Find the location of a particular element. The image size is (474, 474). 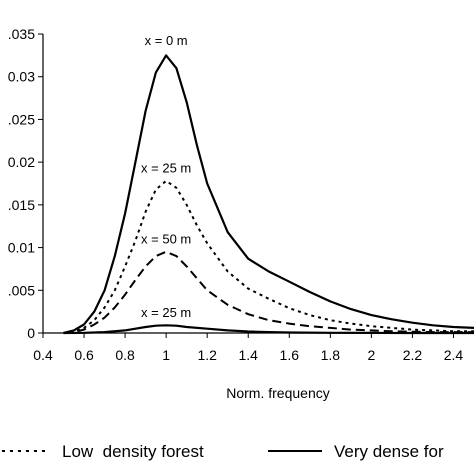

annotation-label-3: x = 25 m is located at coordinates (166, 312).